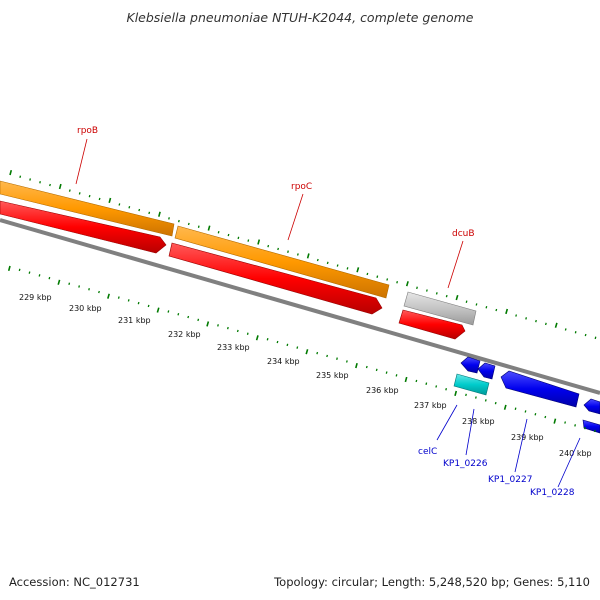 The image size is (600, 600). I want to click on rna-feature-dcub-region, so click(440, 308).